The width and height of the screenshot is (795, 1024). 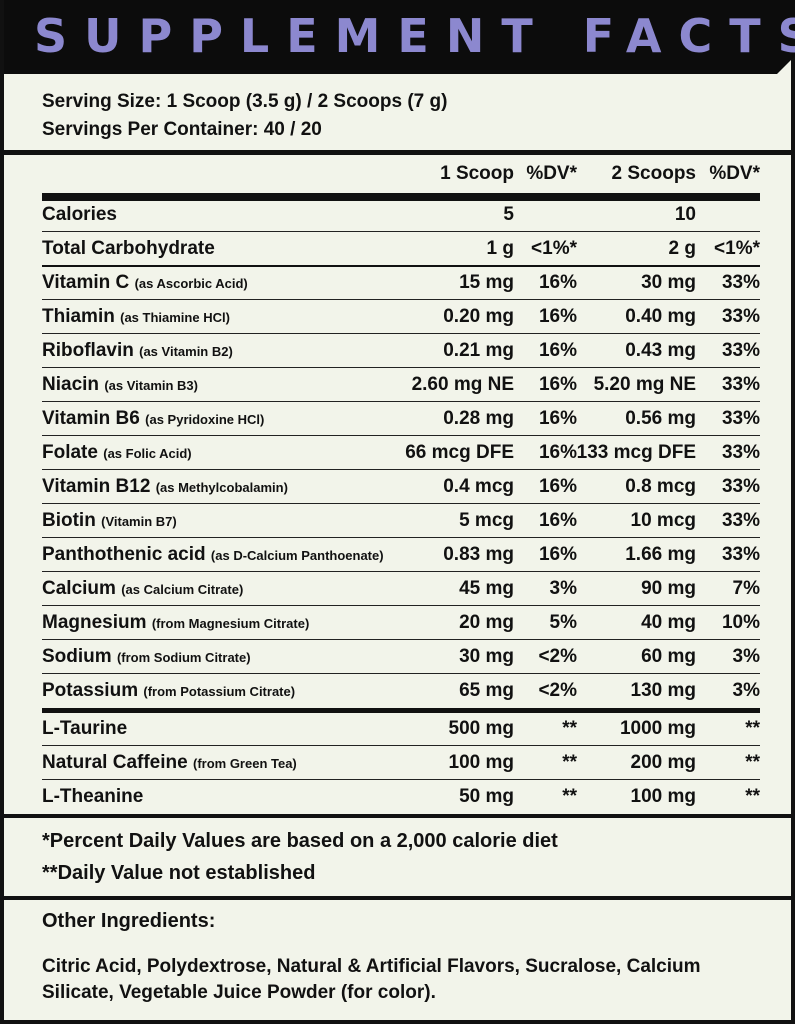 What do you see at coordinates (124, 554) in the screenshot?
I see `nutrient-label: Panthothenic acid` at bounding box center [124, 554].